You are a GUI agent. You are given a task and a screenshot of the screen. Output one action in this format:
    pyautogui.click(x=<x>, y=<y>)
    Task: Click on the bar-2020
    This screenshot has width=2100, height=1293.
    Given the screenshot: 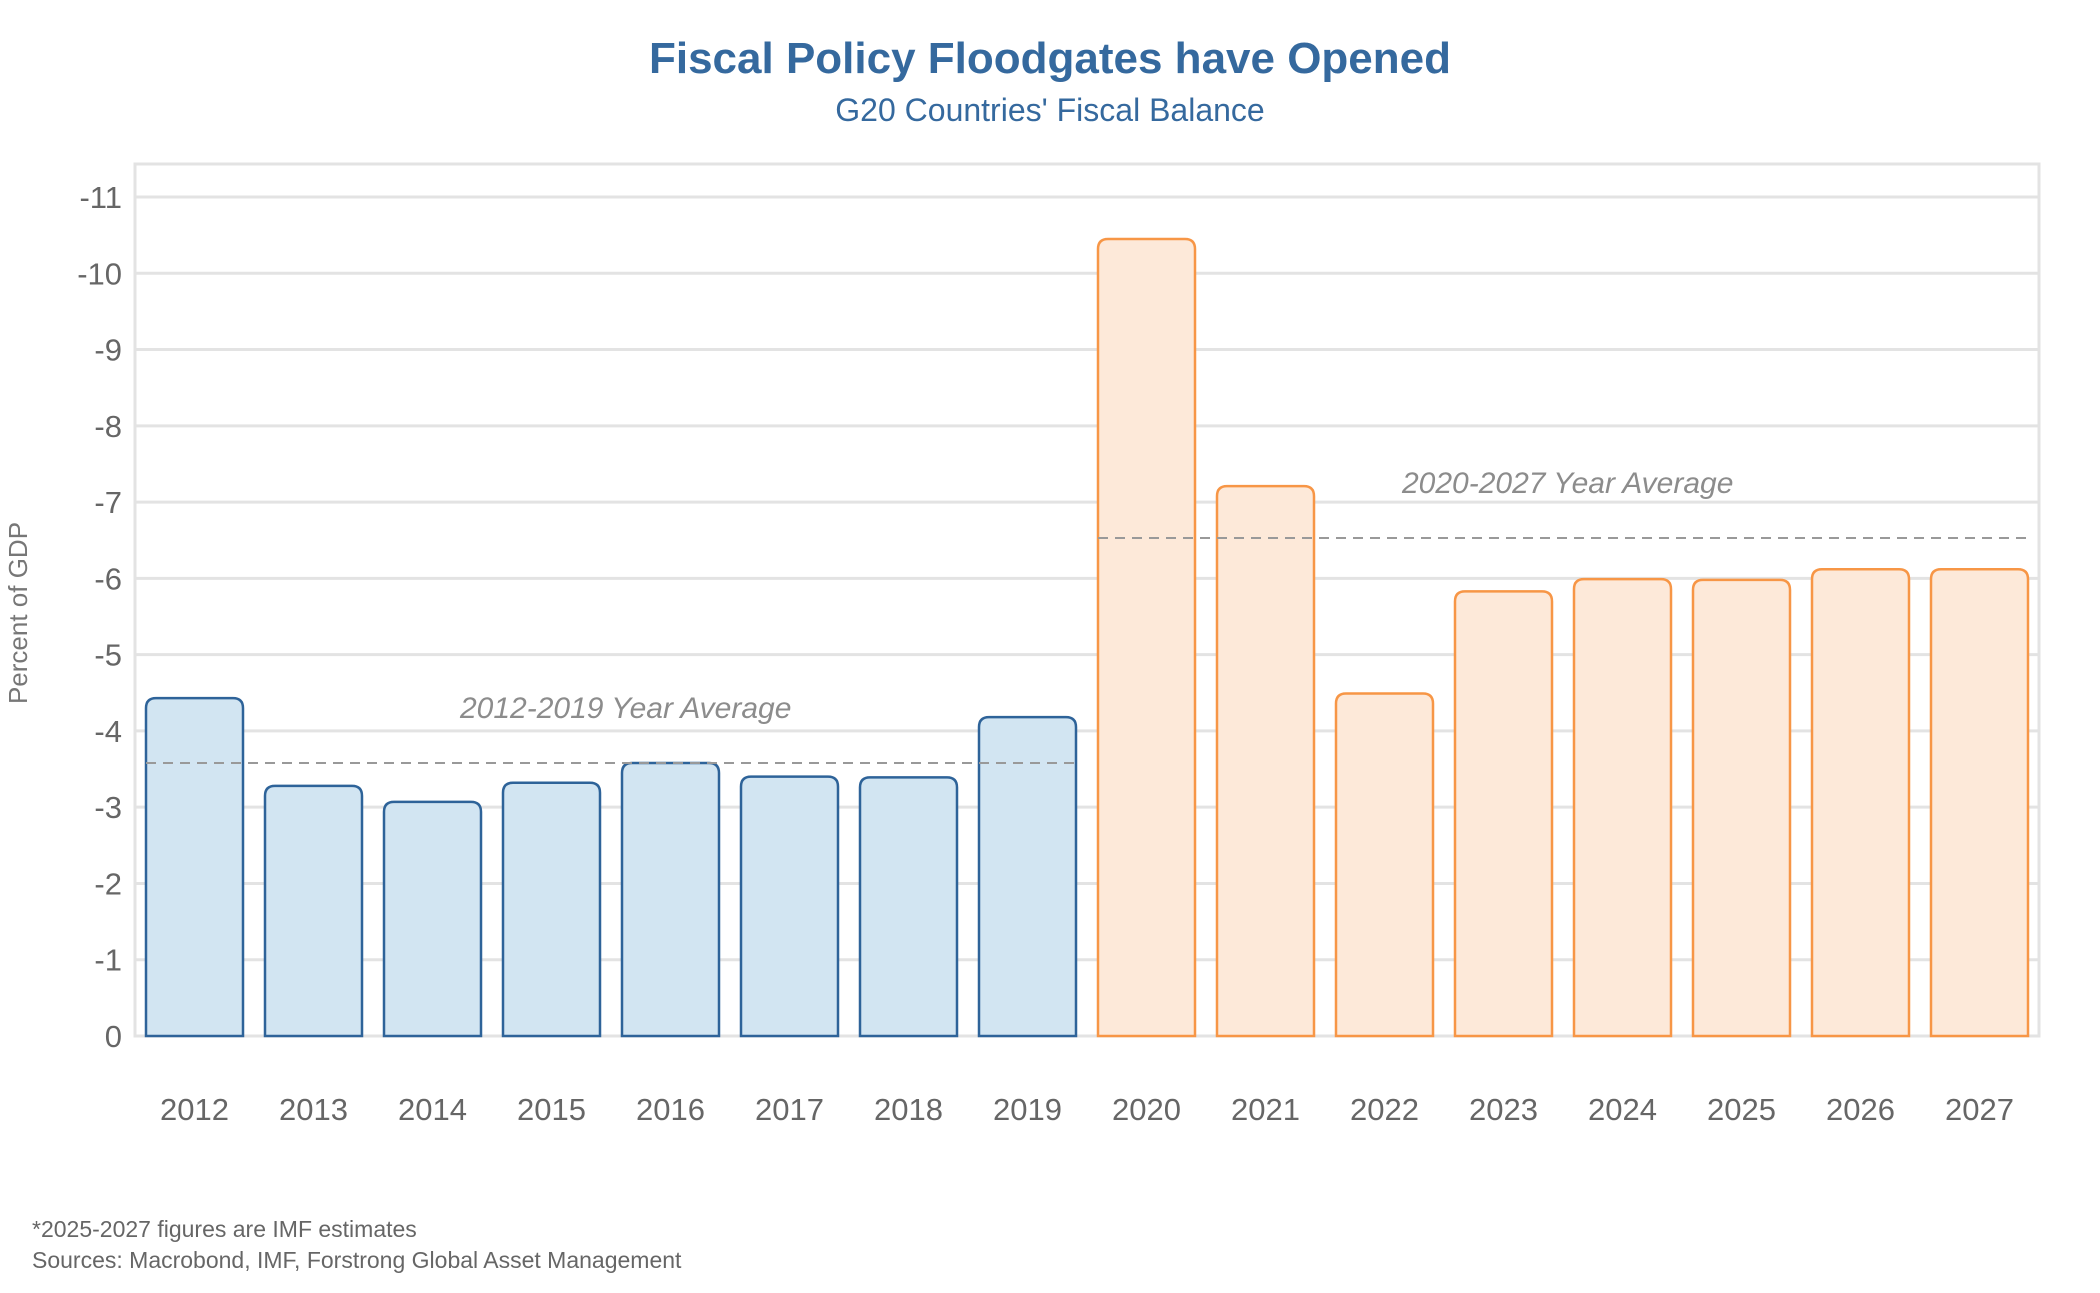 What is the action you would take?
    pyautogui.click(x=1146, y=637)
    